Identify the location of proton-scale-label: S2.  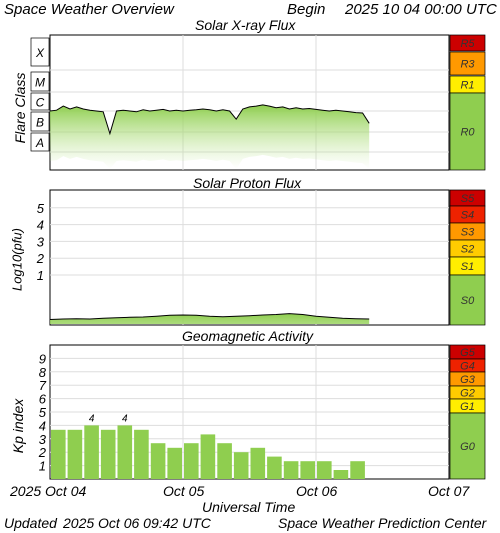
(467, 250).